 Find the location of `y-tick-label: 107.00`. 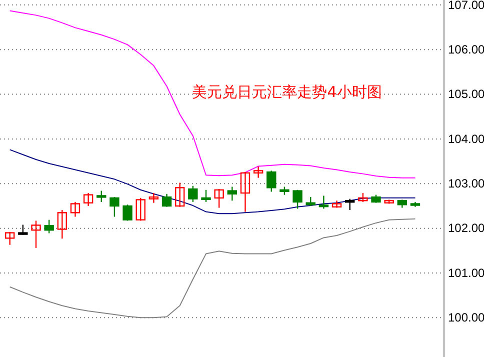

y-tick-label: 107.00 is located at coordinates (466, 6).